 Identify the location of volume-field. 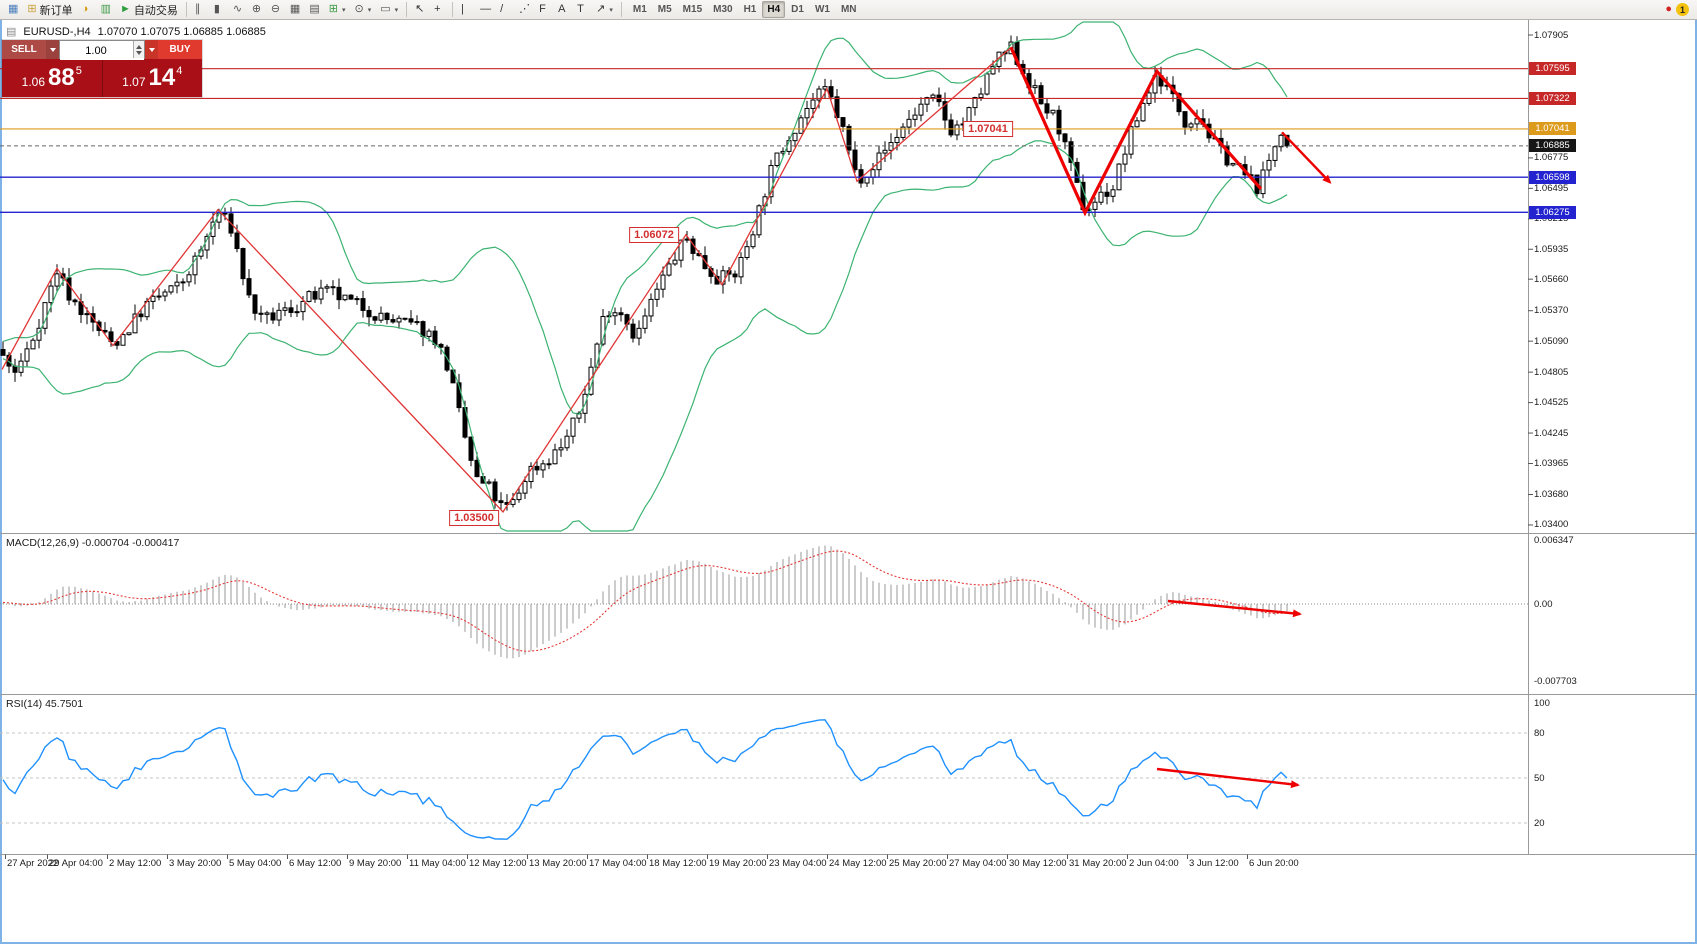
(102, 50).